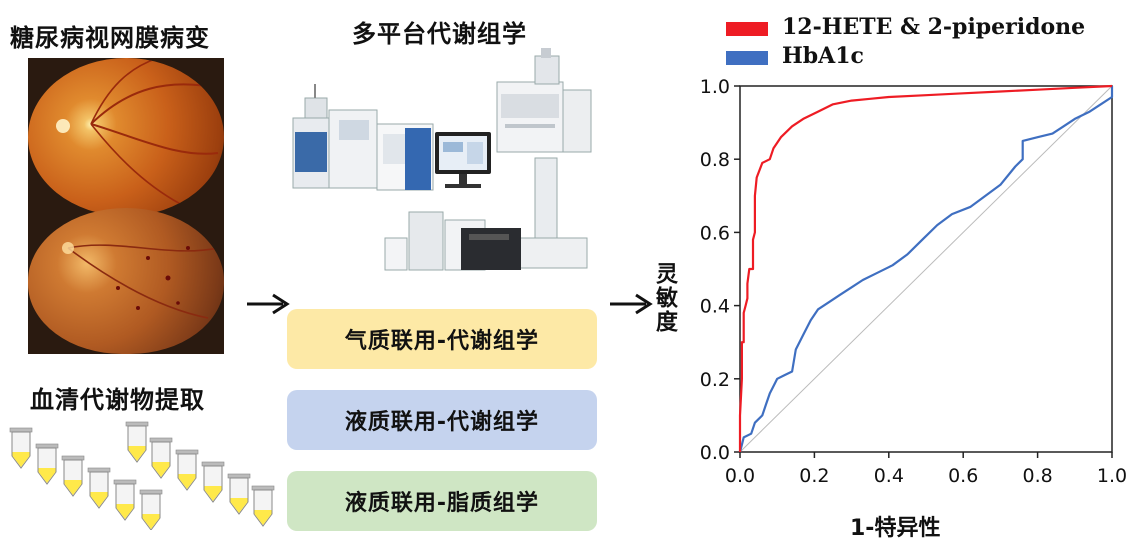  What do you see at coordinates (631, 304) in the screenshot?
I see `arrow-to-roc` at bounding box center [631, 304].